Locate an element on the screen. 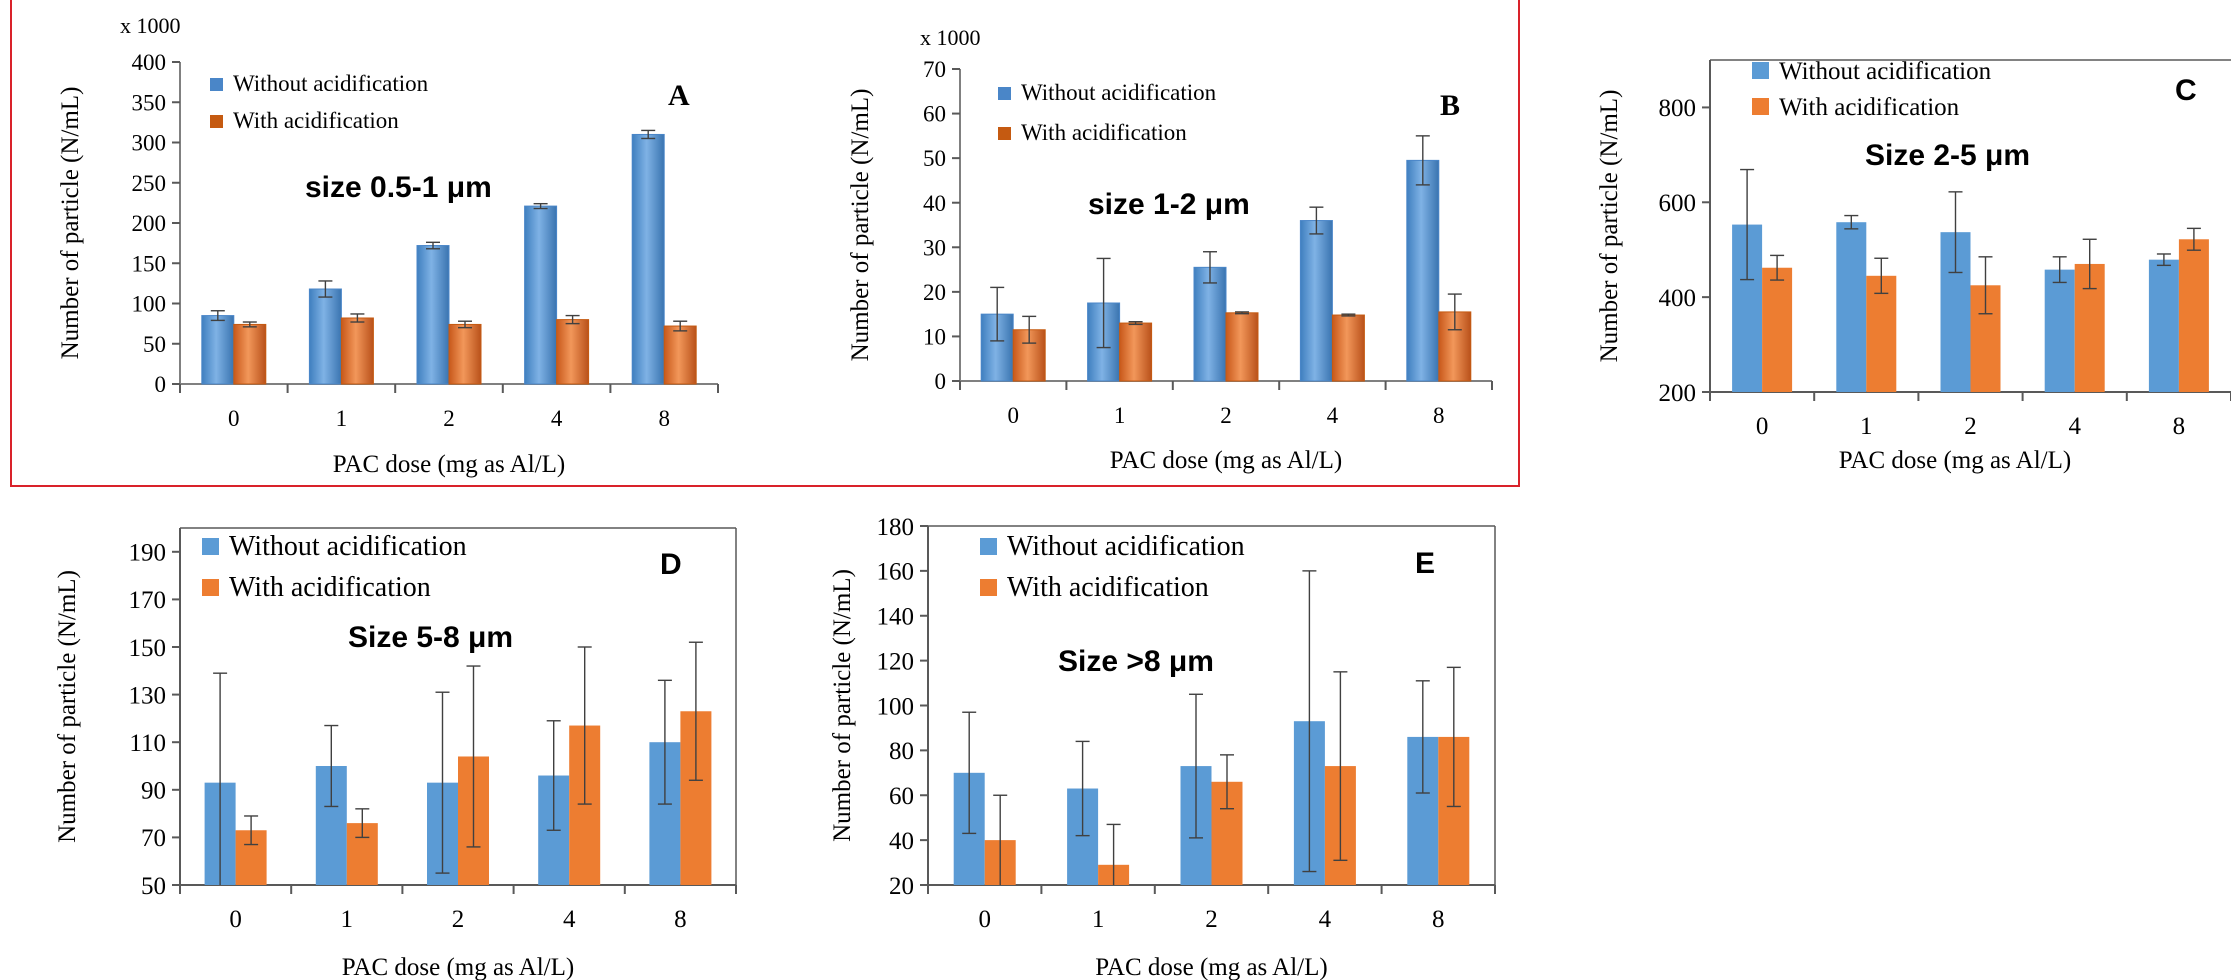 This screenshot has height=980, width=2231. y-tick-label: 350 is located at coordinates (149, 102).